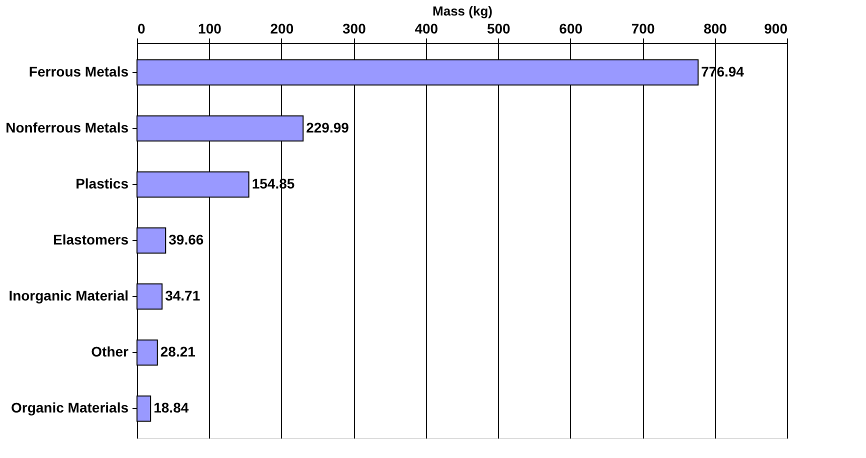 The image size is (866, 458). I want to click on x-axis-title: Mass (kg), so click(462, 11).